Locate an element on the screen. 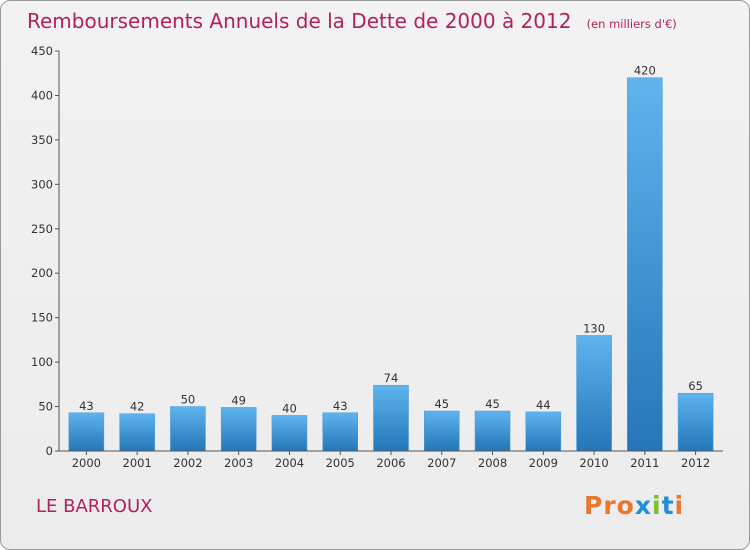  bar-value-label: 49 is located at coordinates (238, 400).